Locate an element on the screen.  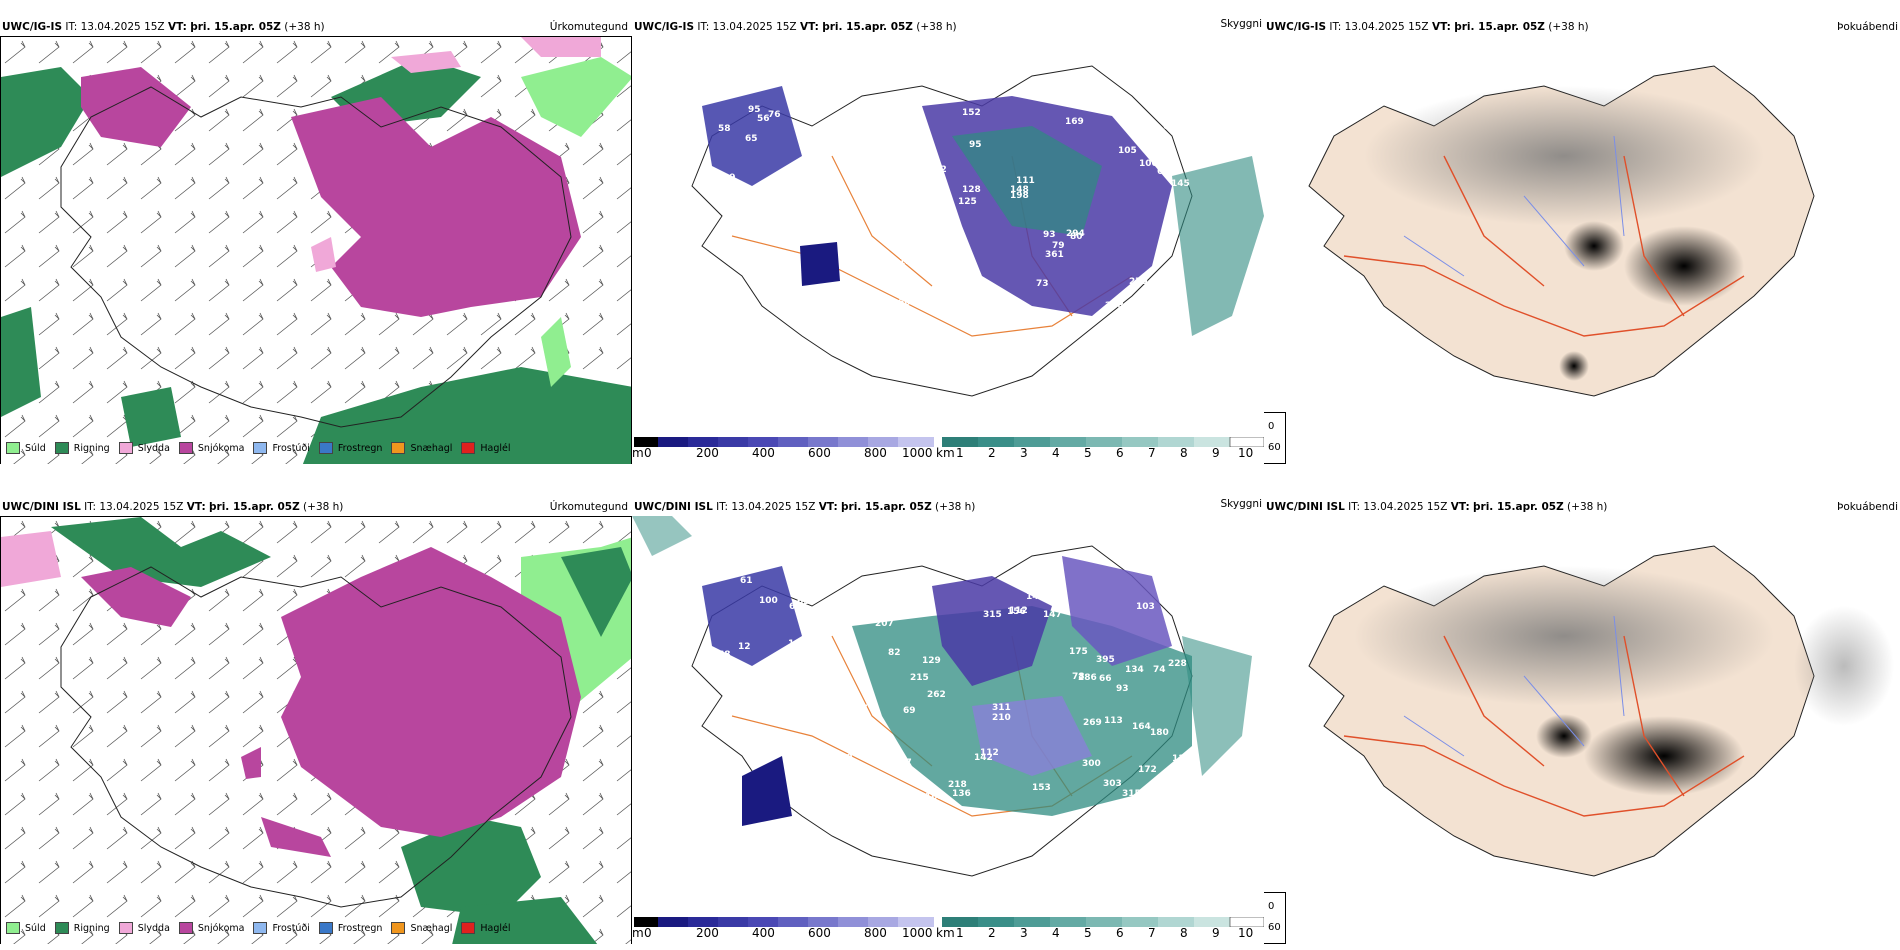
visibility-value-label: 70 is located at coordinates (838, 297).